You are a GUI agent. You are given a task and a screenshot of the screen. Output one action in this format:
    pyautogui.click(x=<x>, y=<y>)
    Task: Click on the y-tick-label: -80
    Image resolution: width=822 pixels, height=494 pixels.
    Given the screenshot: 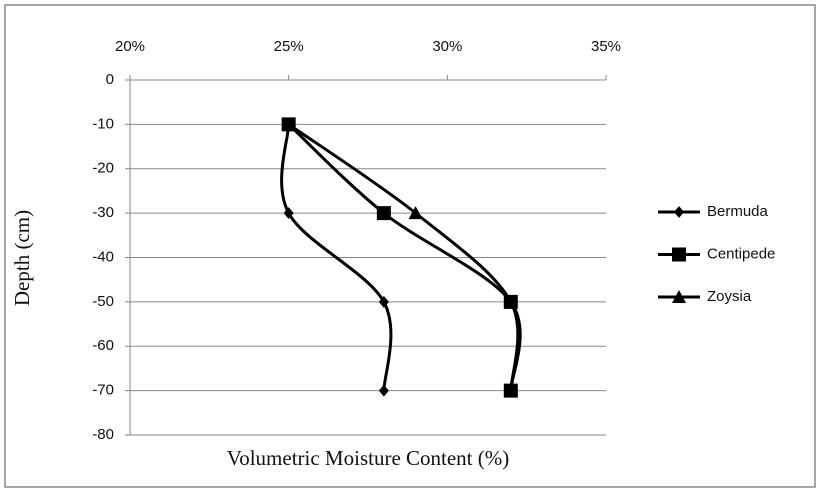 What is the action you would take?
    pyautogui.click(x=103, y=434)
    